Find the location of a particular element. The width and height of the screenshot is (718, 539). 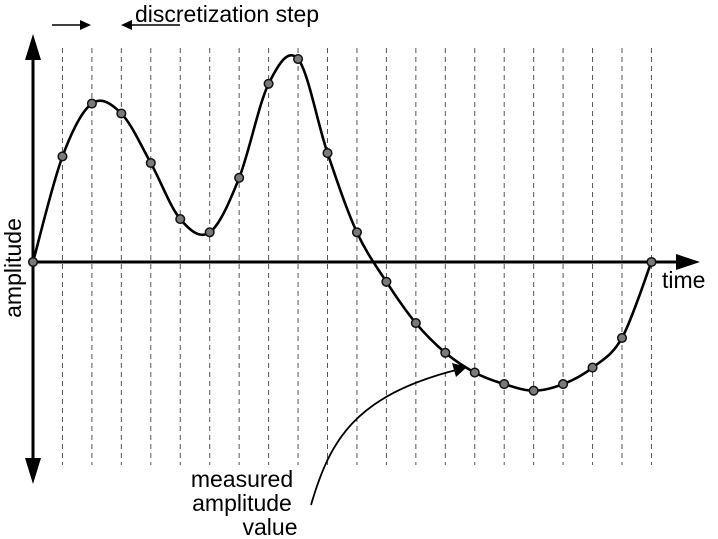

measured-value-pointer-head is located at coordinates (459, 370).